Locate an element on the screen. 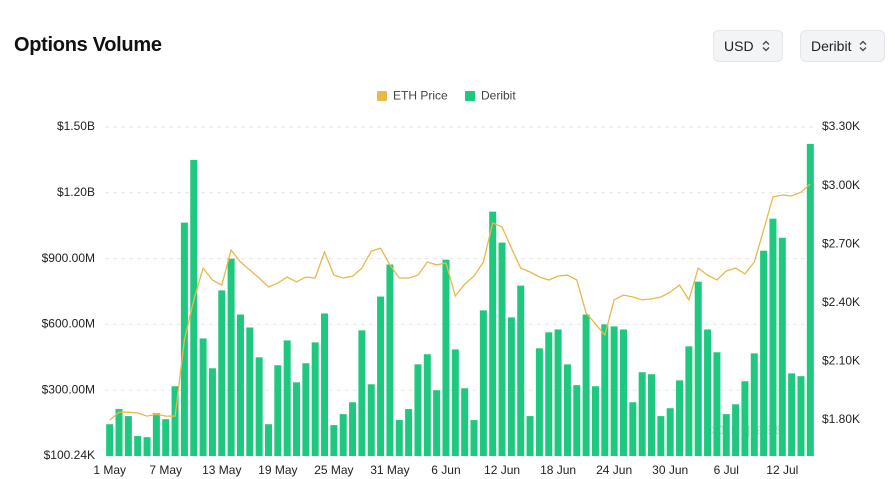 Image resolution: width=895 pixels, height=479 pixels. page-title: Options Volume is located at coordinates (88, 45).